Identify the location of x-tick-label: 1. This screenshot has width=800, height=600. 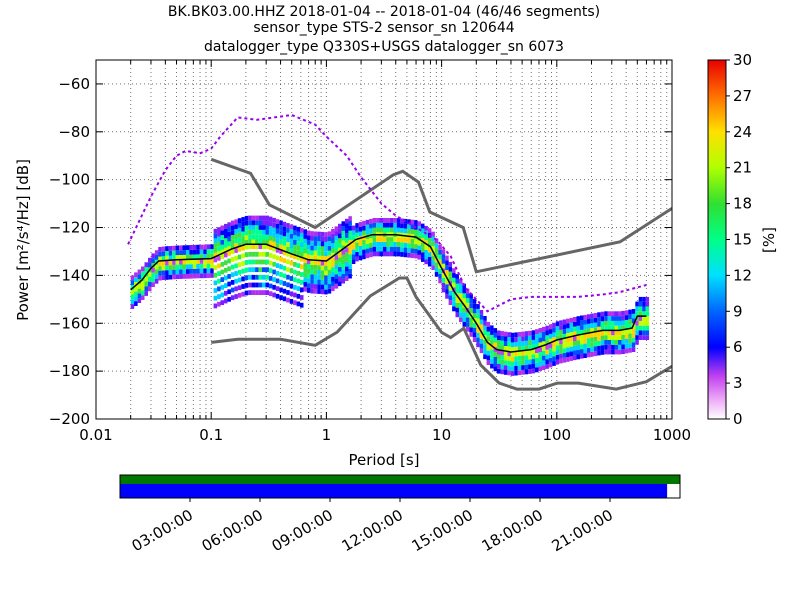
(327, 435).